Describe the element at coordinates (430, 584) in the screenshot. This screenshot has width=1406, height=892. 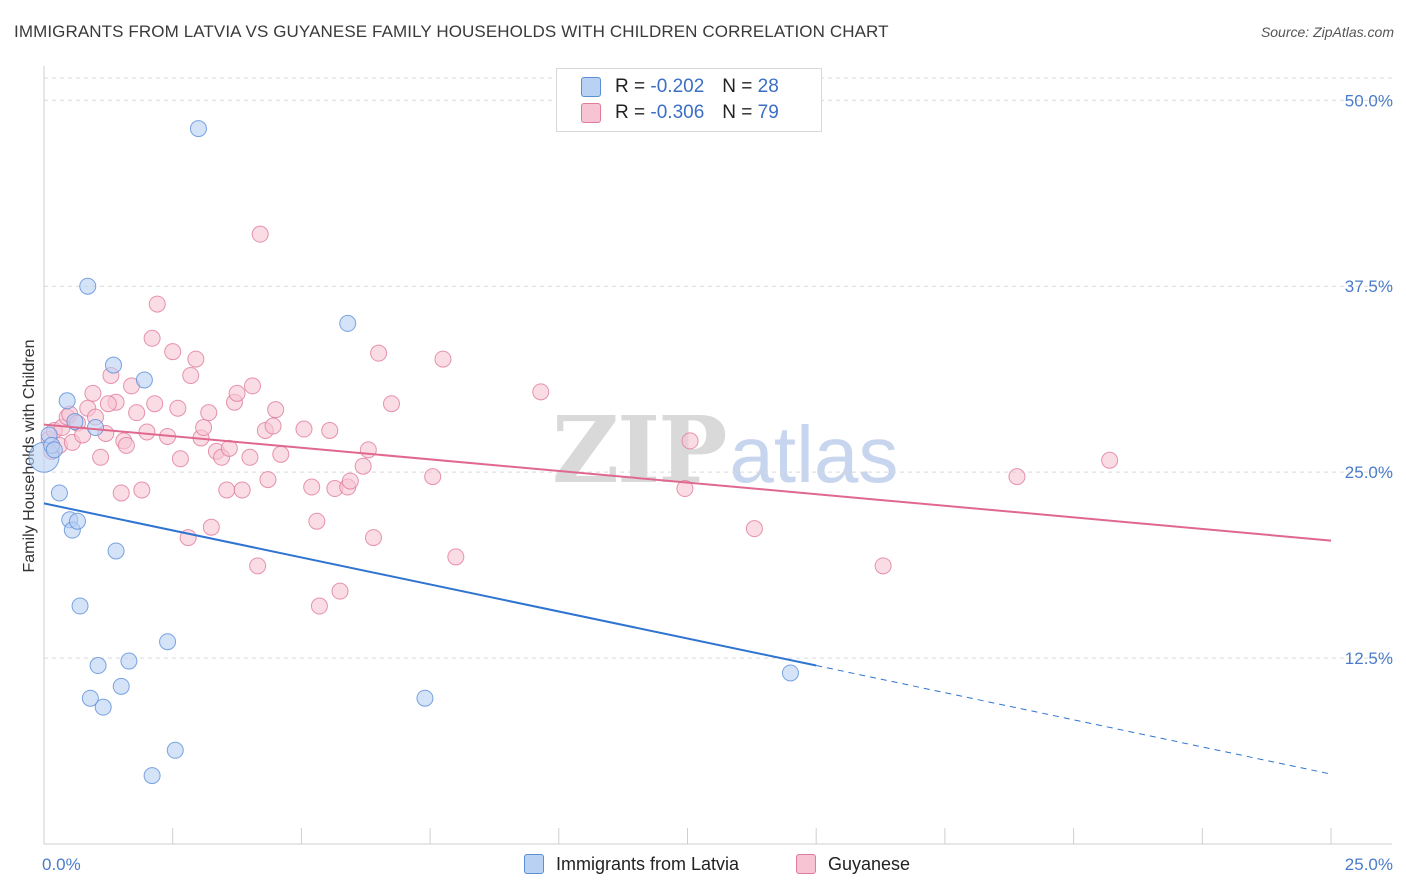
I see `latvia-trendline` at that location.